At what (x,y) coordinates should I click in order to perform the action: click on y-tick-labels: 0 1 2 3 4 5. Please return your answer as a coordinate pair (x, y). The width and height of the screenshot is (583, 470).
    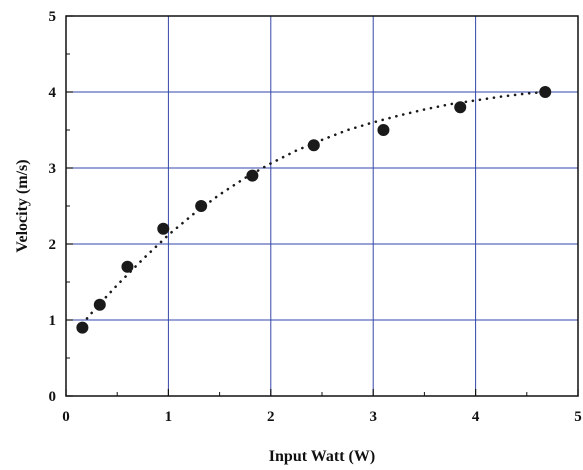
    Looking at the image, I should click on (53, 207).